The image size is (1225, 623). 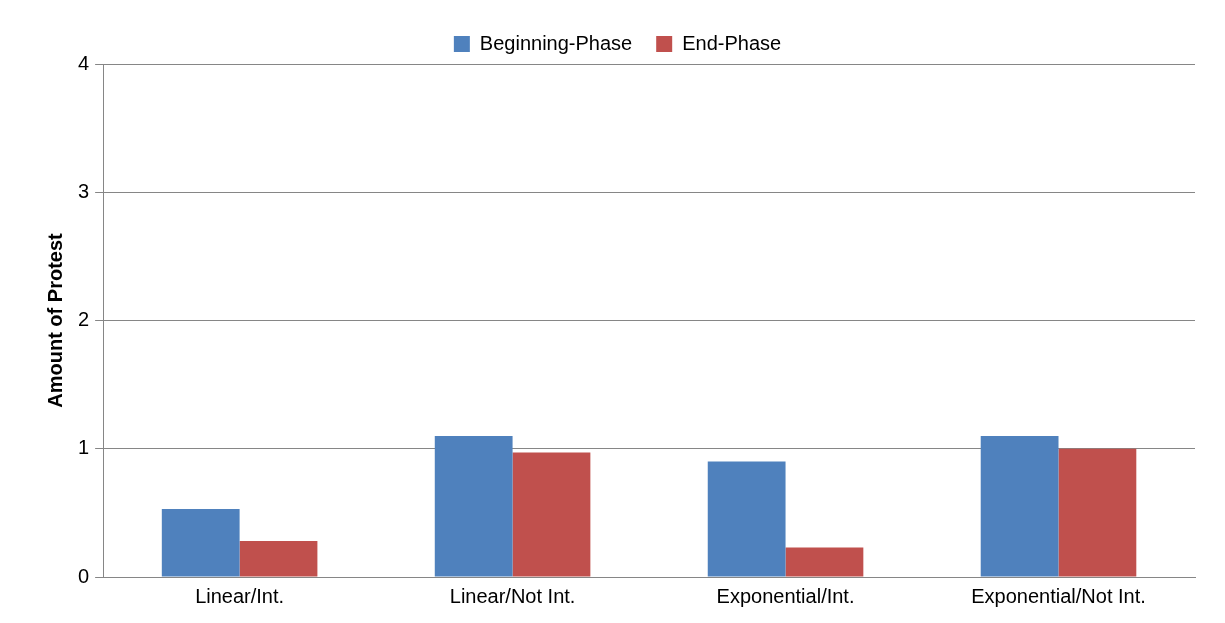 I want to click on y-axis-title: Amount of Protest, so click(x=54, y=320).